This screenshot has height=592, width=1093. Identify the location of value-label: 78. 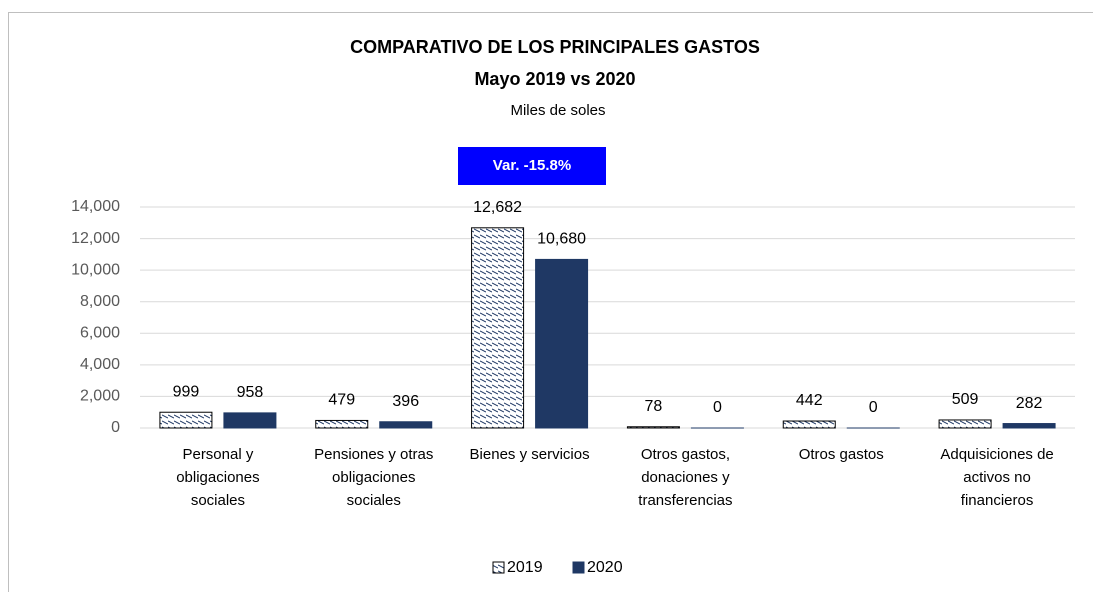
(654, 406).